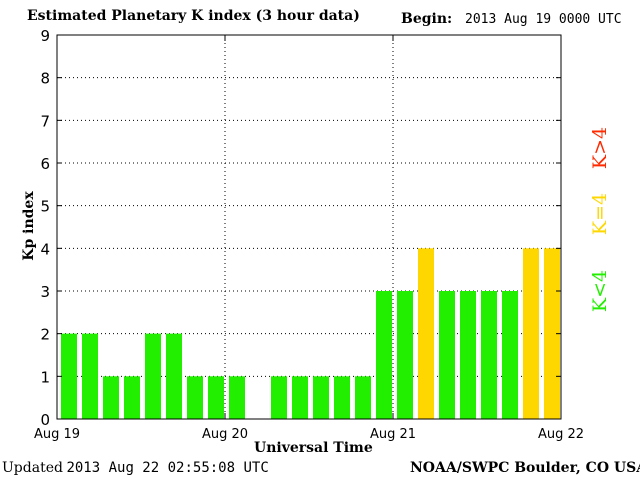  I want to click on y-tick-label: 4, so click(45, 249).